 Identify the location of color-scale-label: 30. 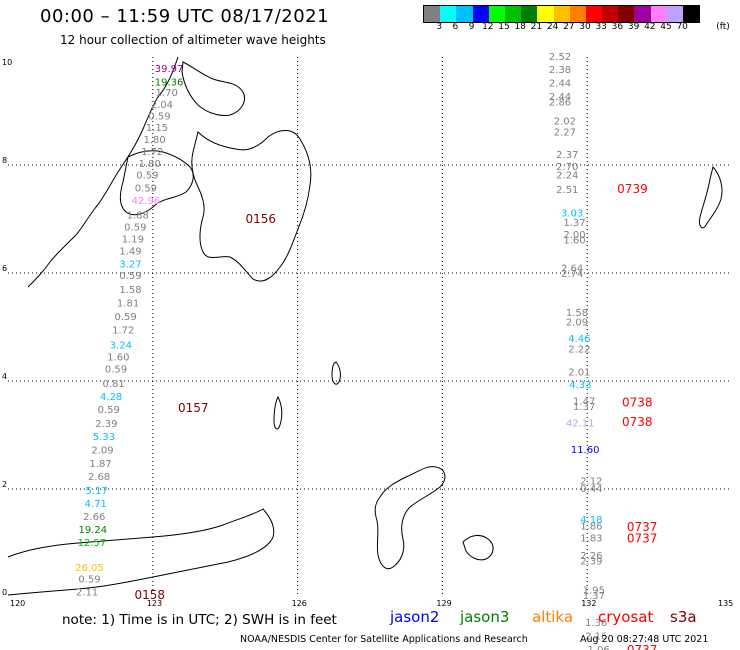
(585, 27).